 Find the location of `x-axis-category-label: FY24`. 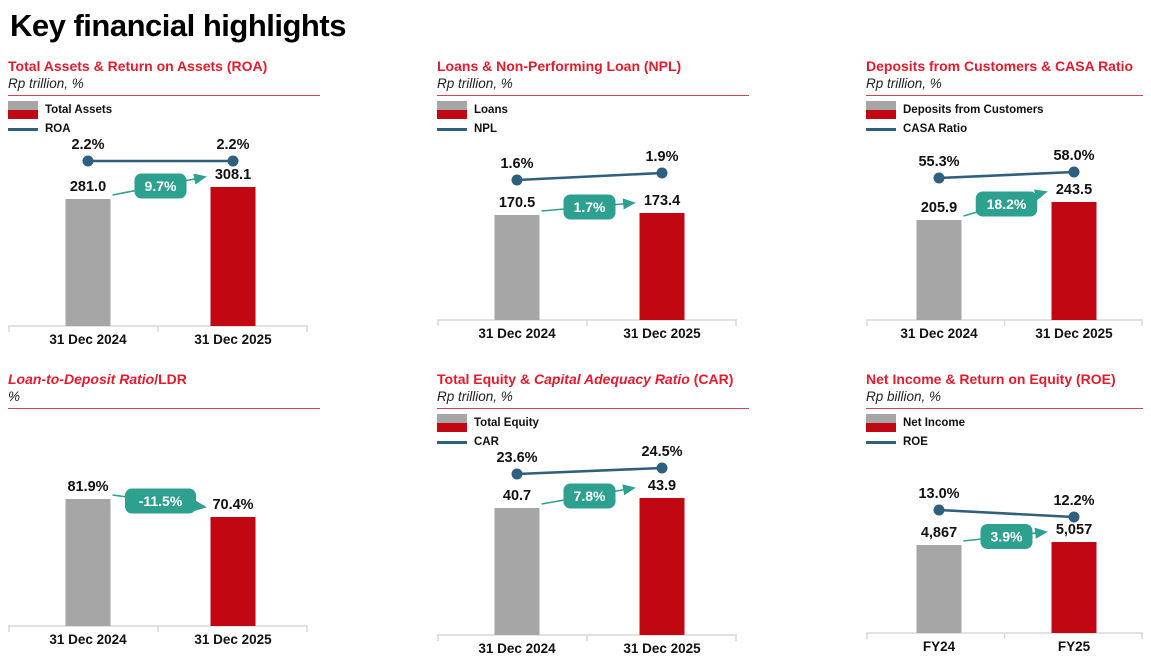

x-axis-category-label: FY24 is located at coordinates (939, 646).